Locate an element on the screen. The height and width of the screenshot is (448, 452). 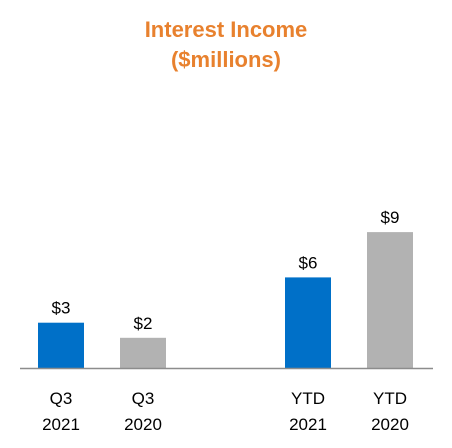
chart-title-line2: ($millions) is located at coordinates (225, 59).